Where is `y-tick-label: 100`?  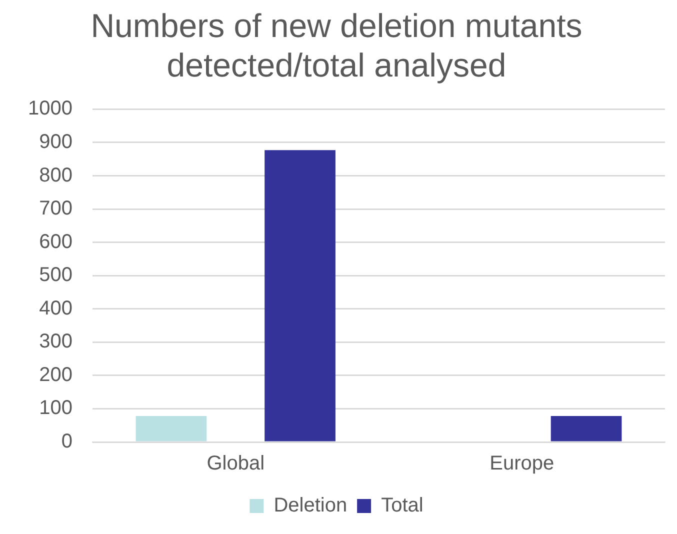 y-tick-label: 100 is located at coordinates (55, 408).